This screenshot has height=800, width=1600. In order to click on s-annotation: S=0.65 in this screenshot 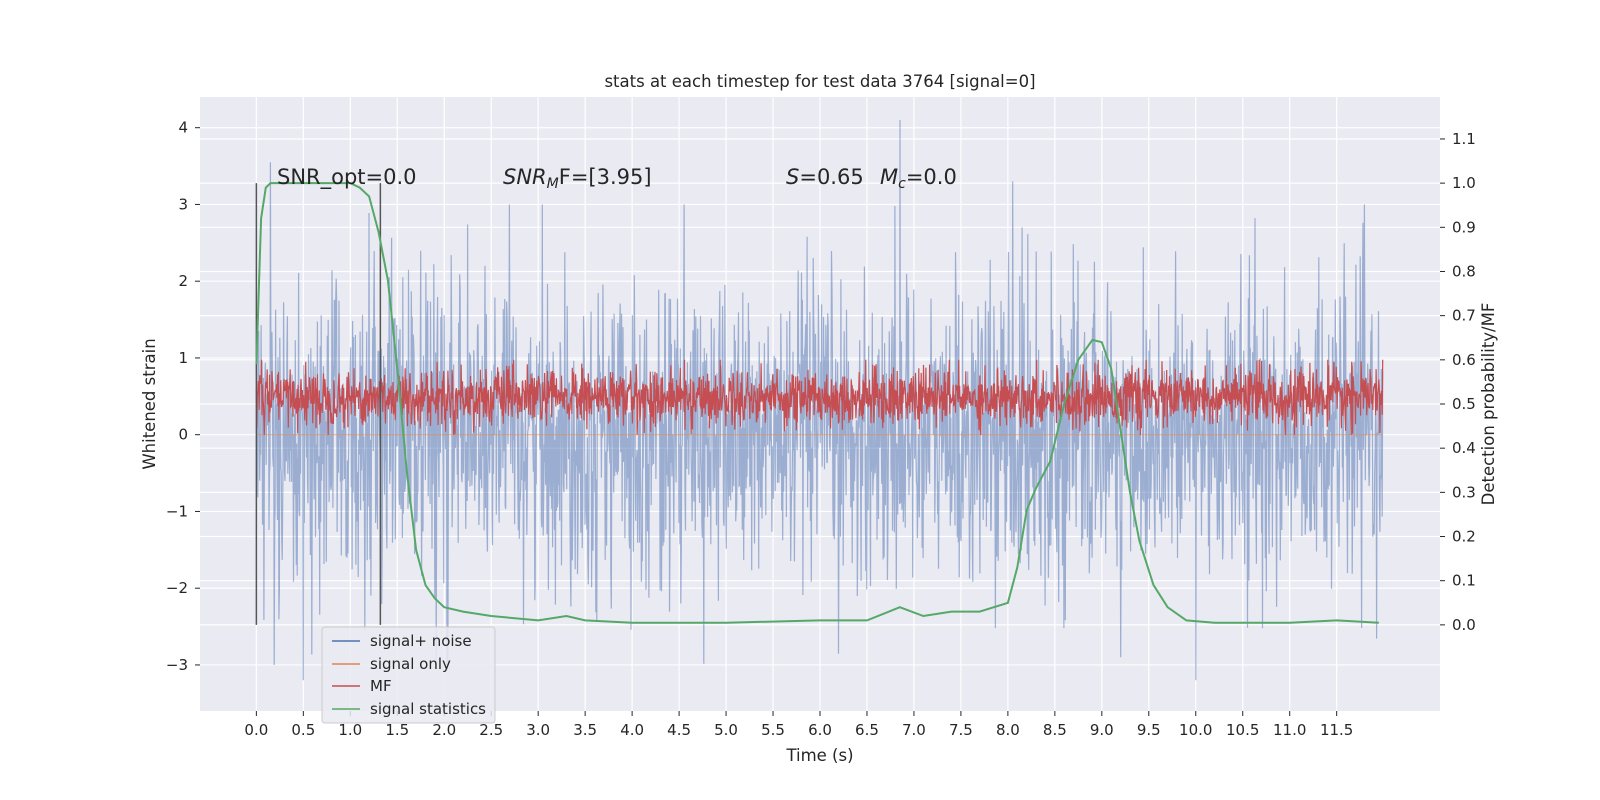, I will do `click(825, 177)`.